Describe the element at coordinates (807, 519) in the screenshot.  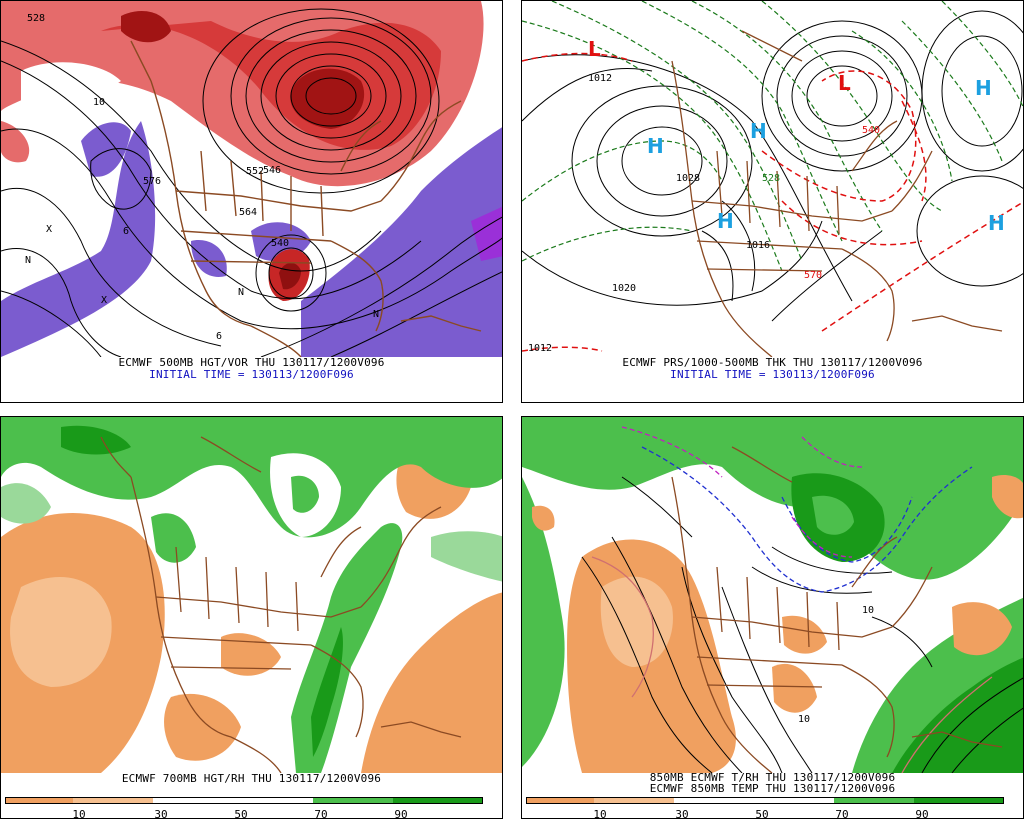
I see `isotherm-0c` at that location.